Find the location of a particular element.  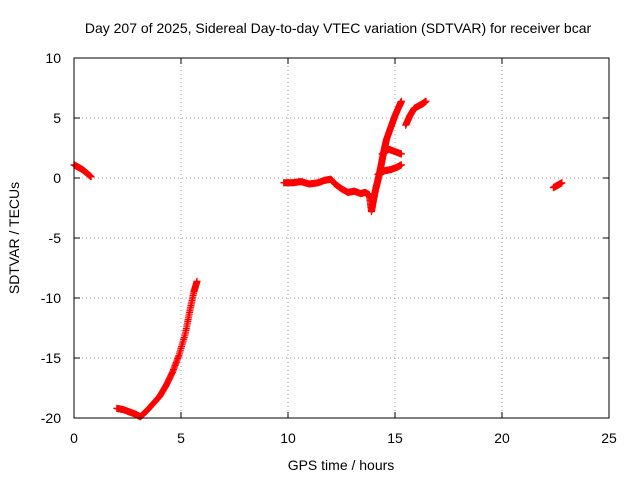

y-tick-label: -15 is located at coordinates (51, 358).